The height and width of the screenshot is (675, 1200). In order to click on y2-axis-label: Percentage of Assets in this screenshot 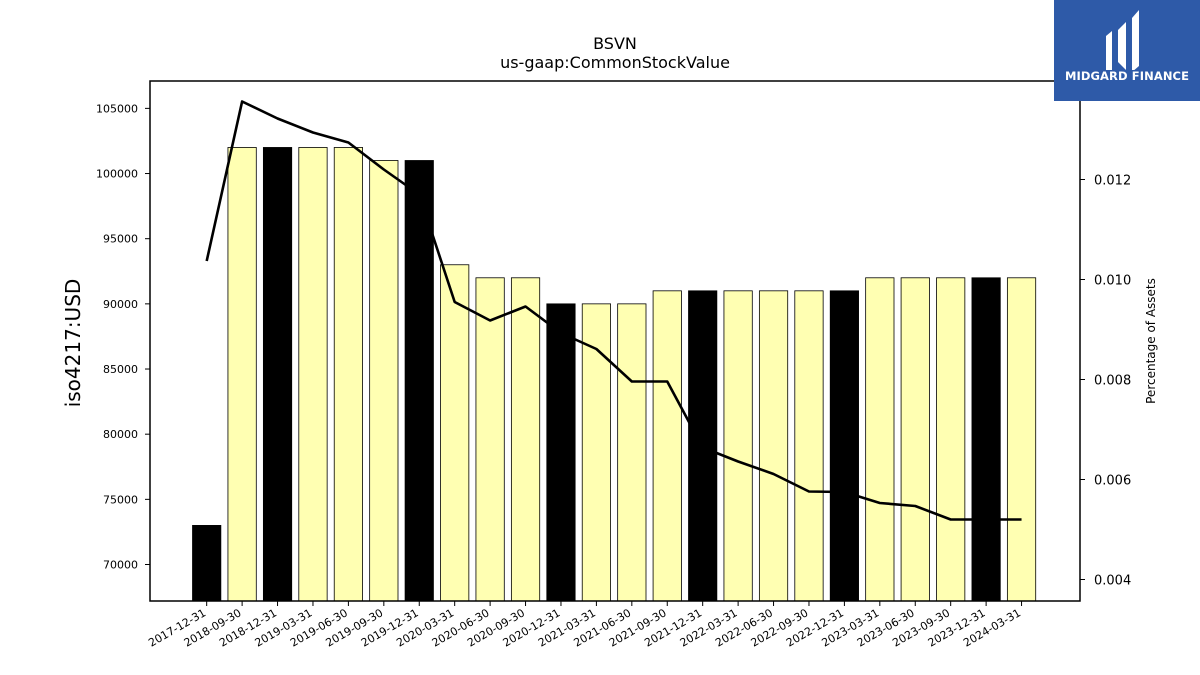, I will do `click(1151, 341)`.